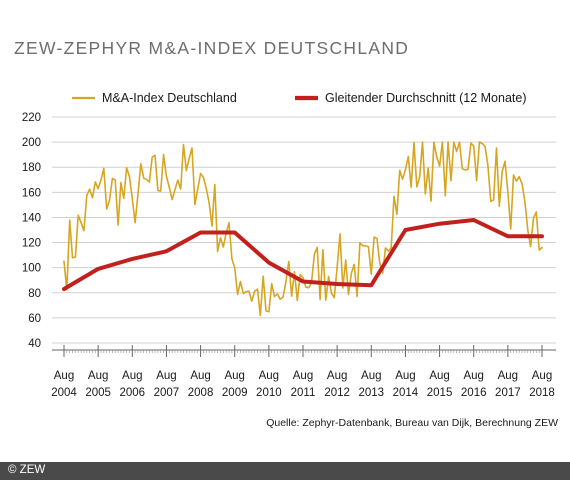 The width and height of the screenshot is (570, 480). What do you see at coordinates (508, 393) in the screenshot?
I see `x-tick-year: 2017` at bounding box center [508, 393].